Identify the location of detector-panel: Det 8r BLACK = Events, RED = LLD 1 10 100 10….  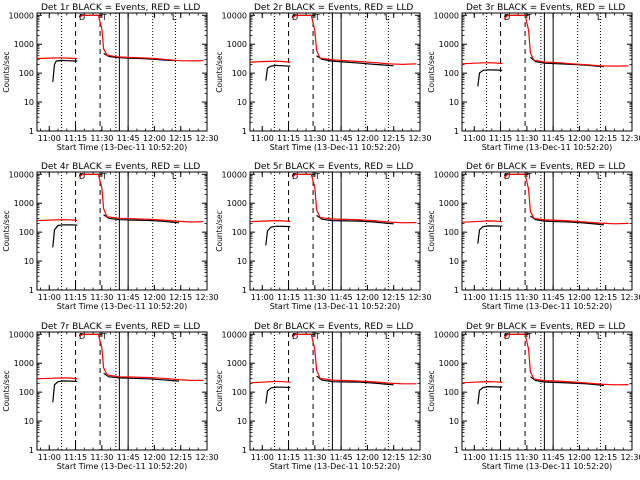
(323, 396).